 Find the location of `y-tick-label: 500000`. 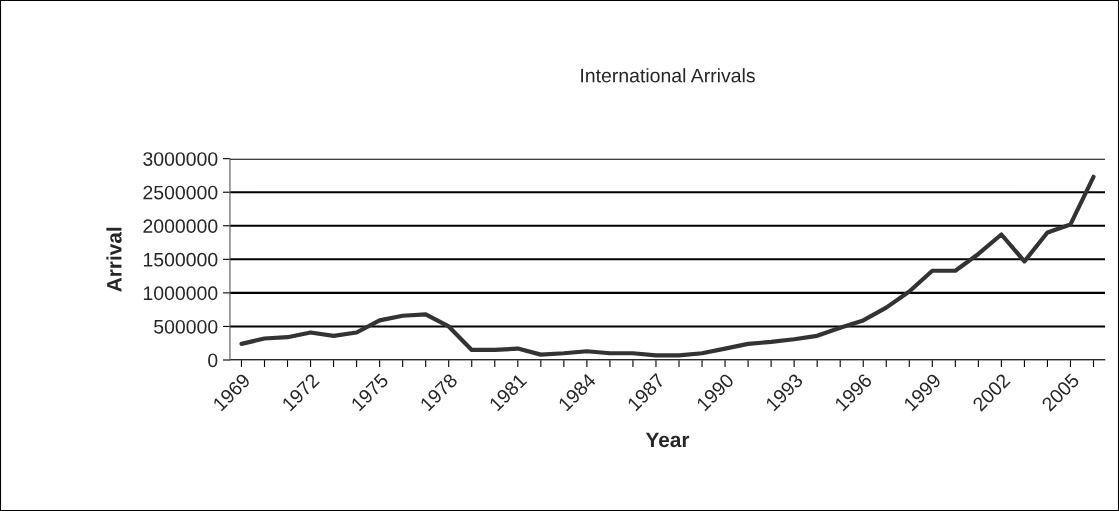

y-tick-label: 500000 is located at coordinates (186, 326).